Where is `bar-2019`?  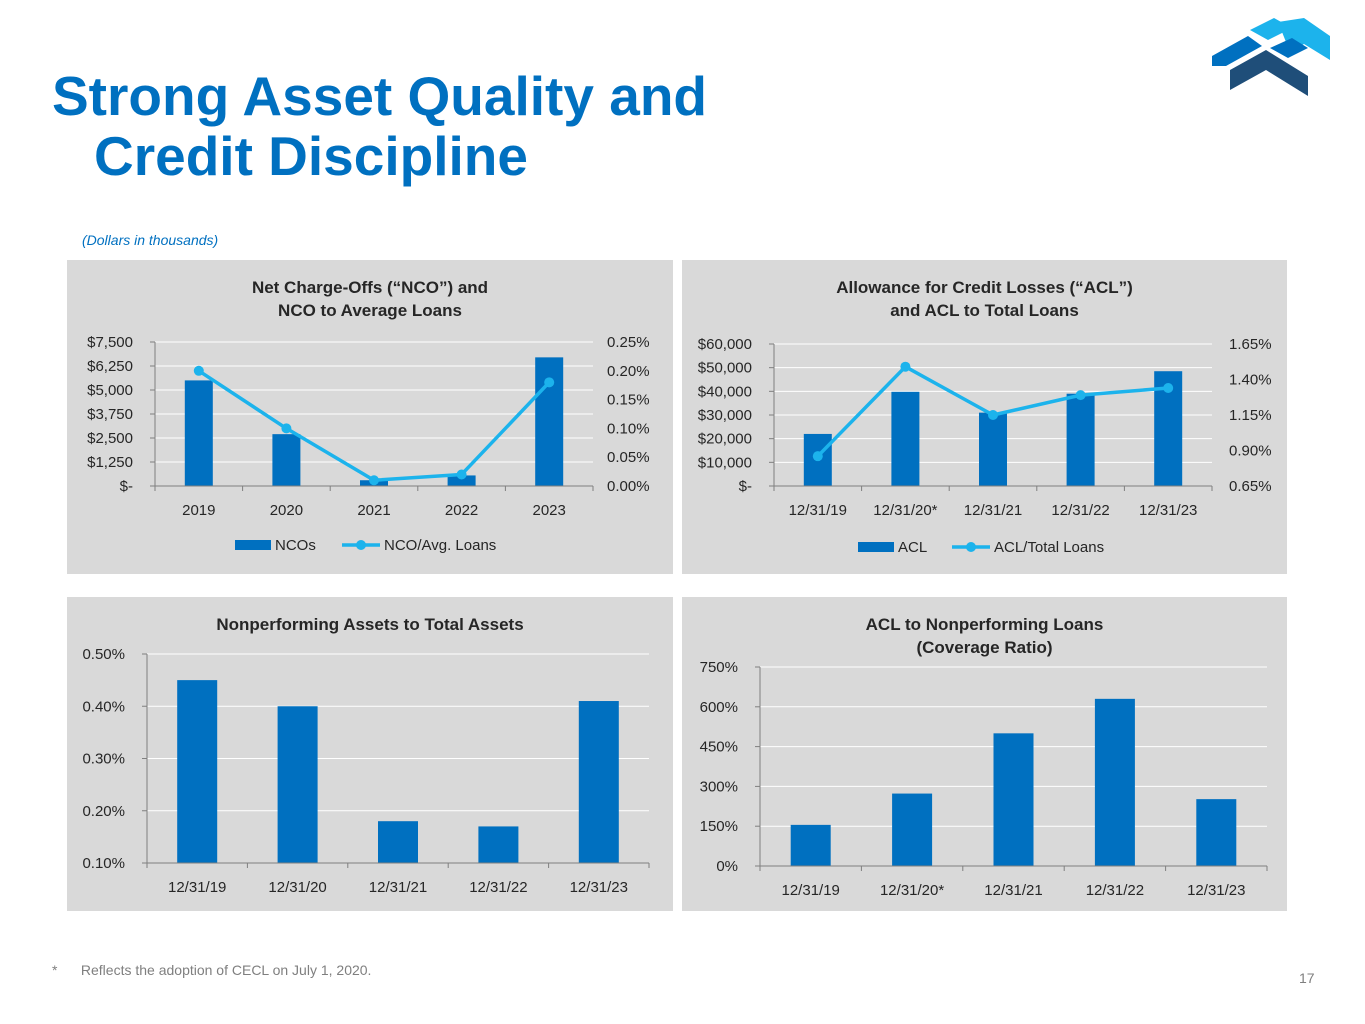 bar-2019 is located at coordinates (198, 433).